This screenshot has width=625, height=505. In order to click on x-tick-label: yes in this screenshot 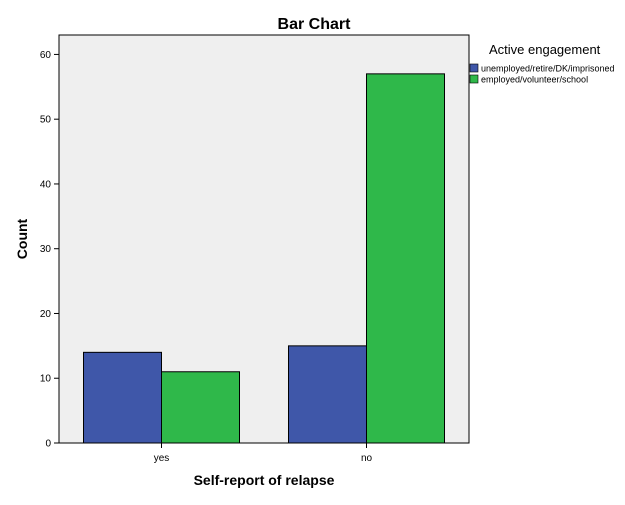, I will do `click(162, 458)`.